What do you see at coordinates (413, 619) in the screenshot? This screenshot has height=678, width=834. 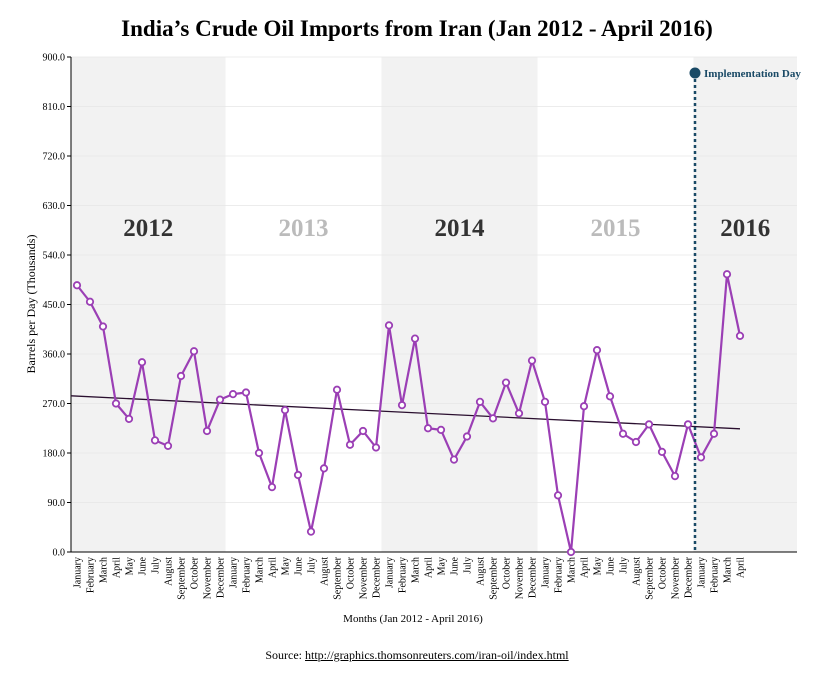 I see `x-axis-title: Months (Jan 2012 - April 2016)` at bounding box center [413, 619].